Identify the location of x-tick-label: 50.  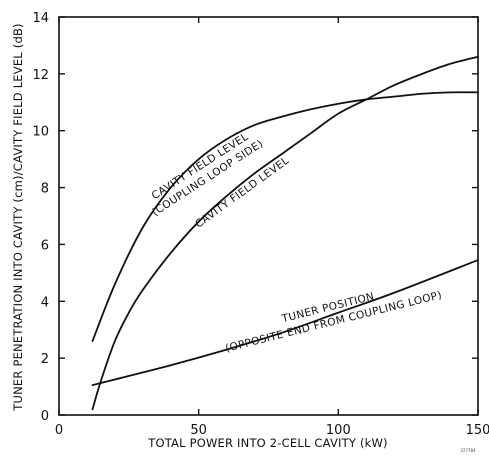
(198, 430).